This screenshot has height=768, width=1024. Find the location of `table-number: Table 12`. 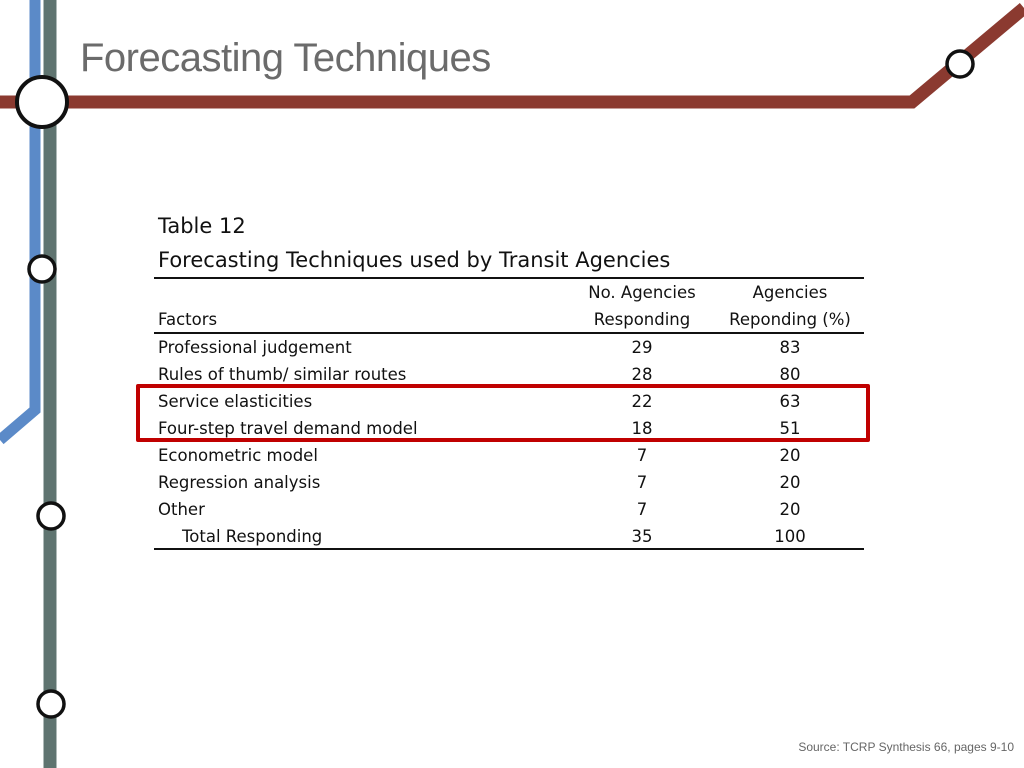

table-number: Table 12 is located at coordinates (202, 226).